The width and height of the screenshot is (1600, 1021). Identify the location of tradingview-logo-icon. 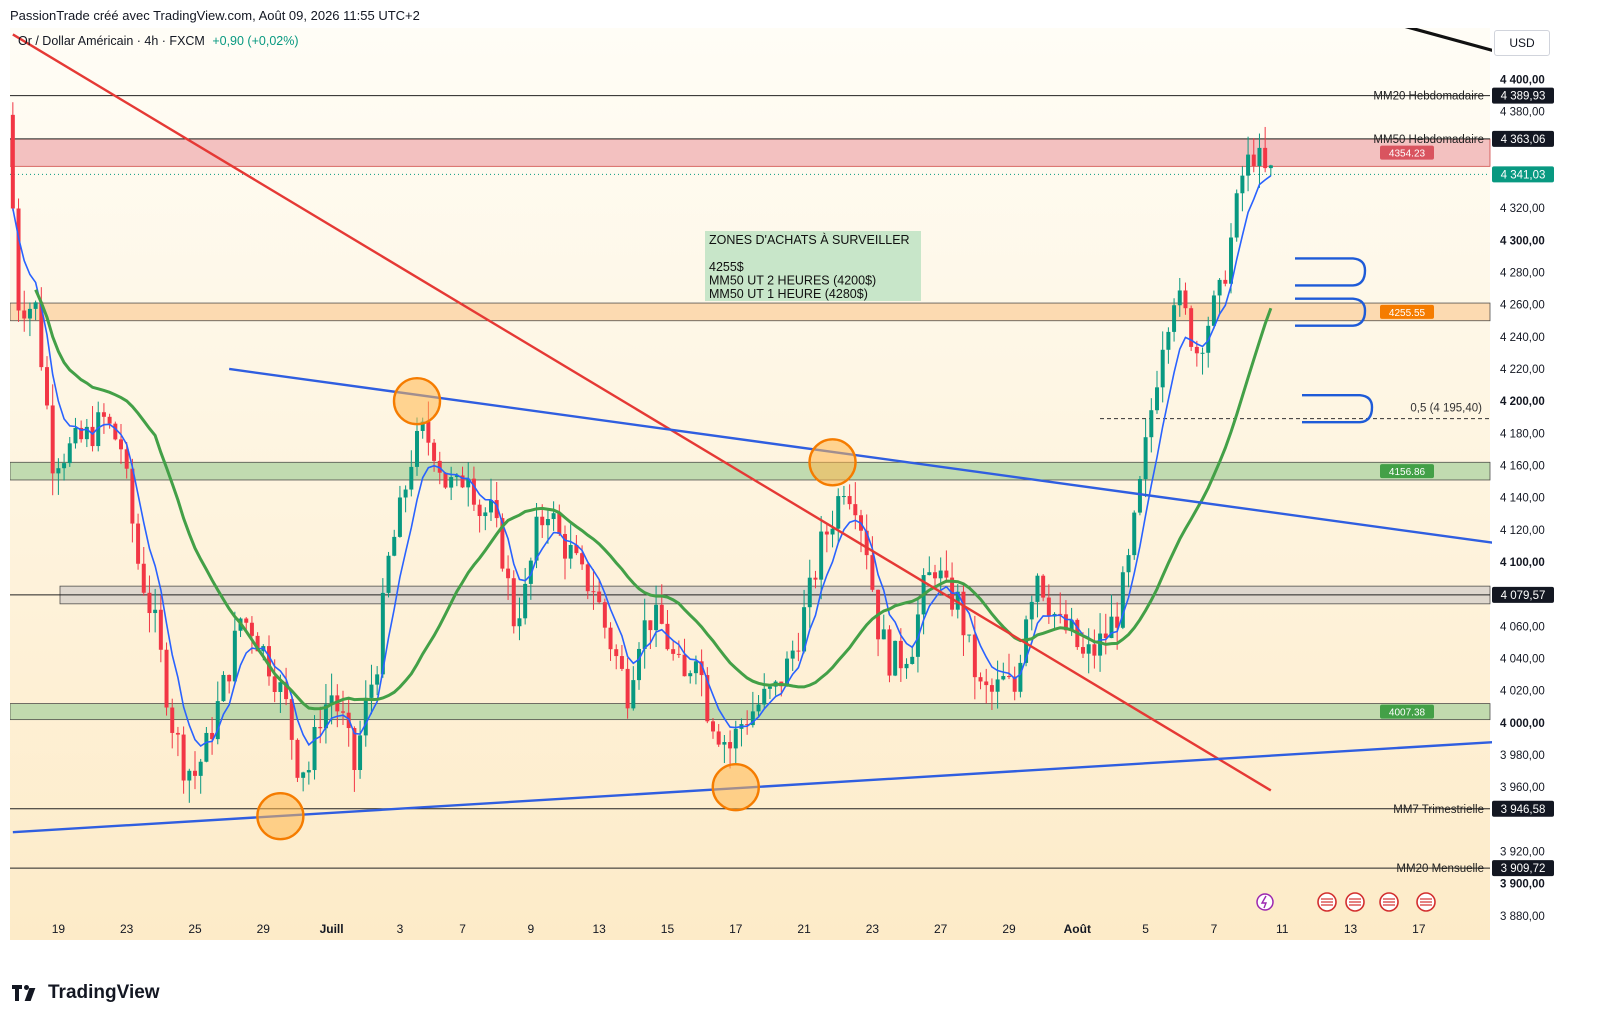
(26, 993).